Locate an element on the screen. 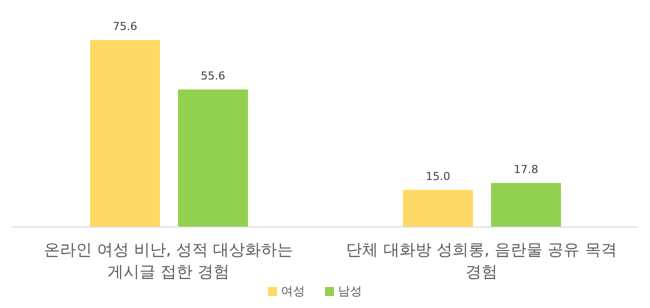 The image size is (650, 308). data-label: 75.6 is located at coordinates (125, 26).